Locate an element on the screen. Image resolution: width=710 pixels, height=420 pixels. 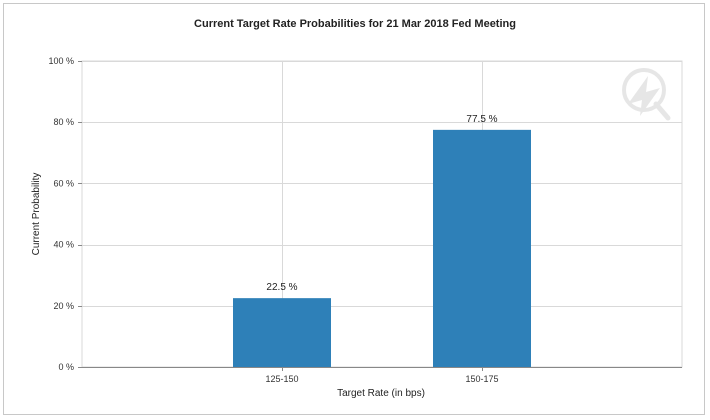
x-tick-label: 150-175 is located at coordinates (481, 379).